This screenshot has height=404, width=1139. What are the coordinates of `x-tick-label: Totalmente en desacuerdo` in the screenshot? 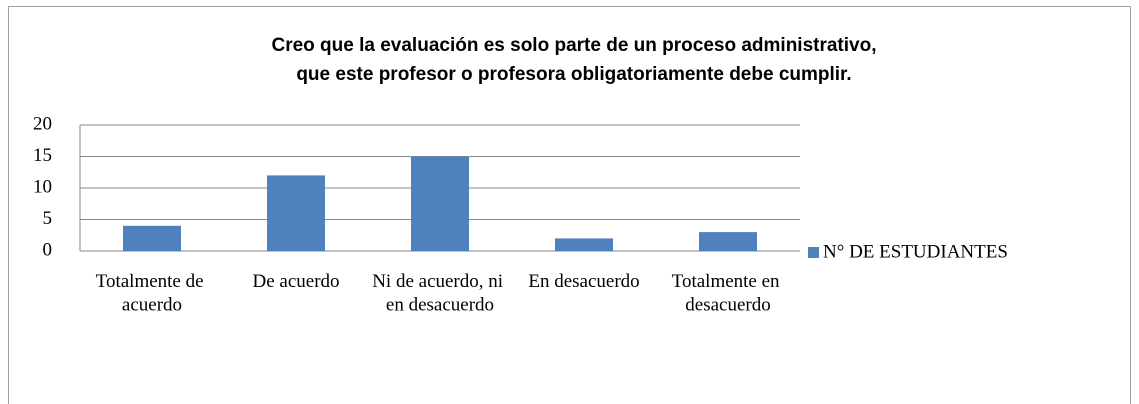 It's located at (728, 293).